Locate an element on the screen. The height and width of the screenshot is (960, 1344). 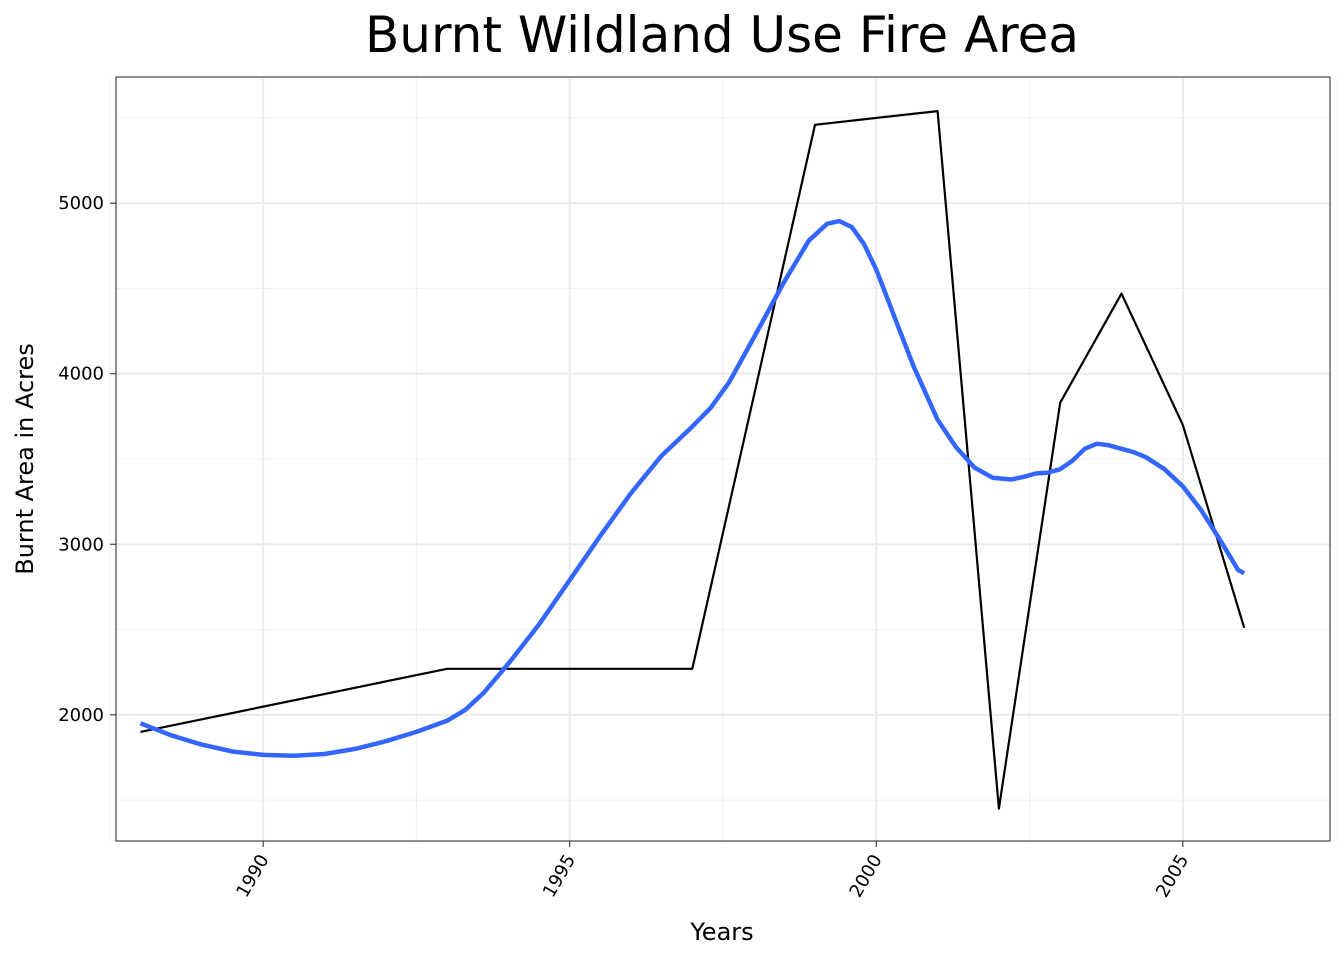
y-tick-label: 4000 is located at coordinates (81, 374).